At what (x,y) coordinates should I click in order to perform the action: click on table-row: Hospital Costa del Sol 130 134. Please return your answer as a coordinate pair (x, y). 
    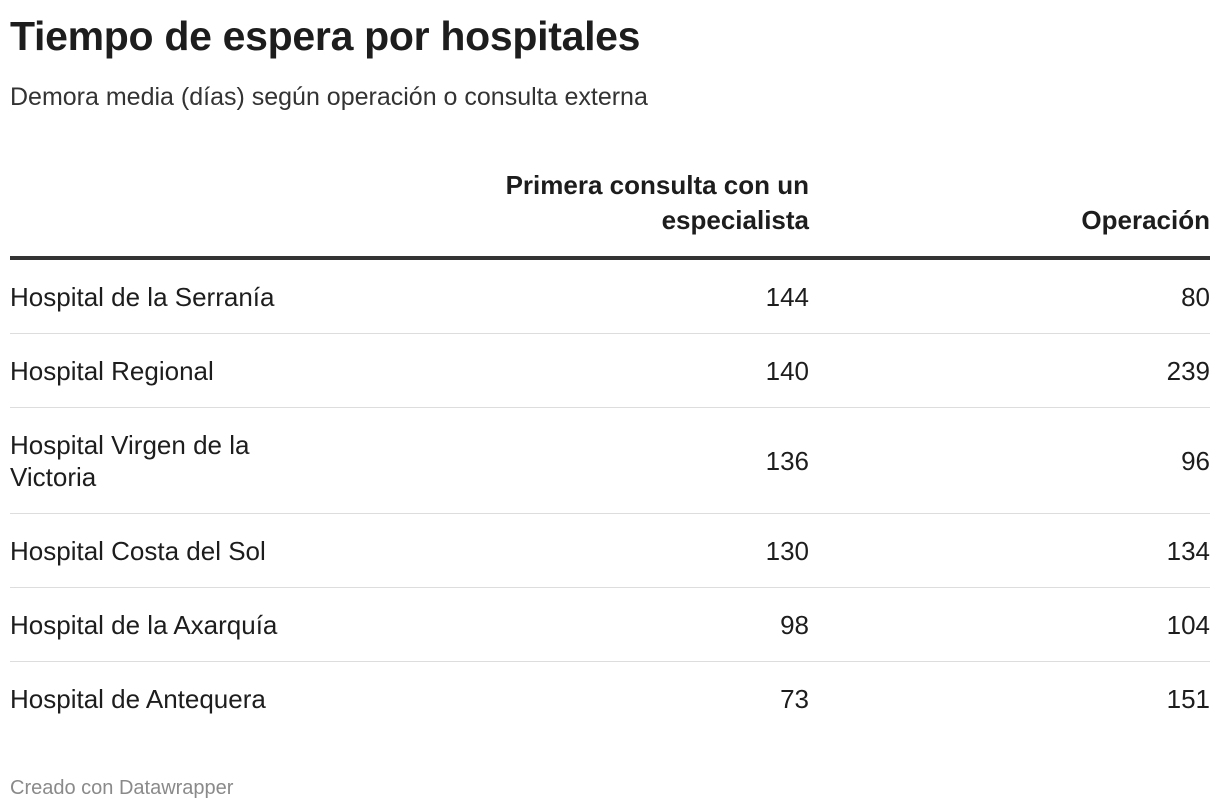
    Looking at the image, I should click on (610, 550).